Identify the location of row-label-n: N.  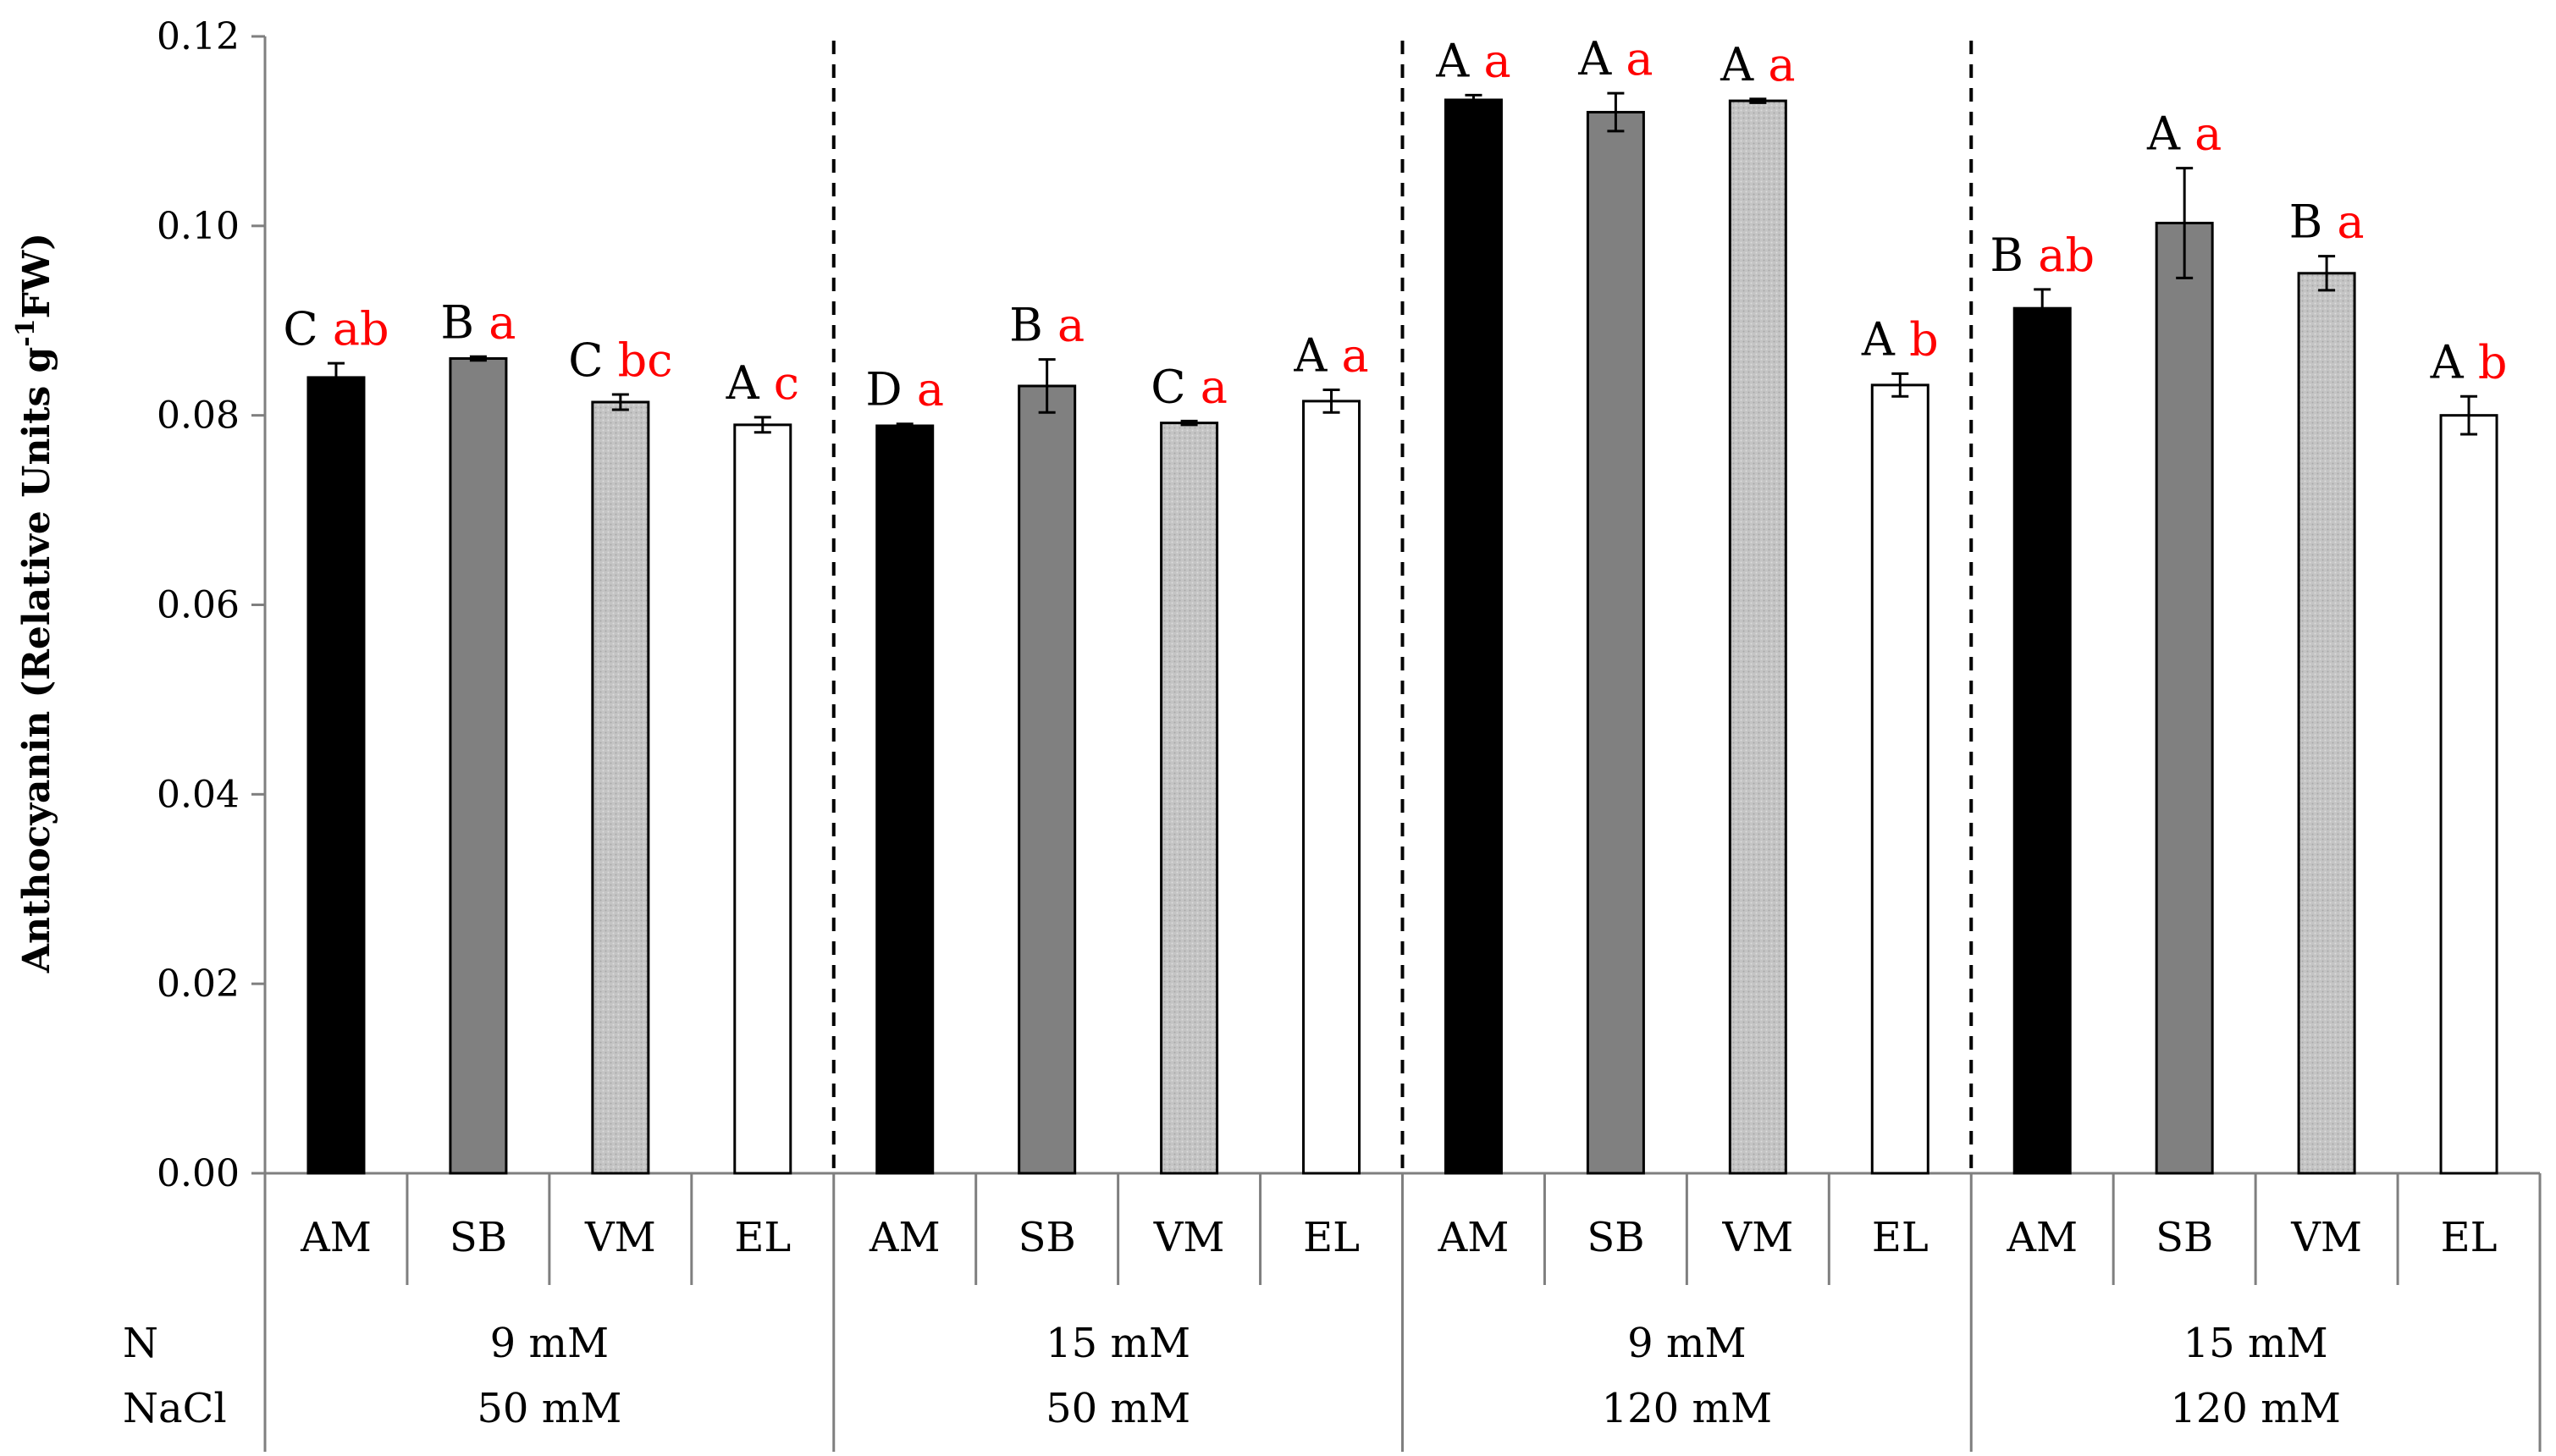
(140, 1344).